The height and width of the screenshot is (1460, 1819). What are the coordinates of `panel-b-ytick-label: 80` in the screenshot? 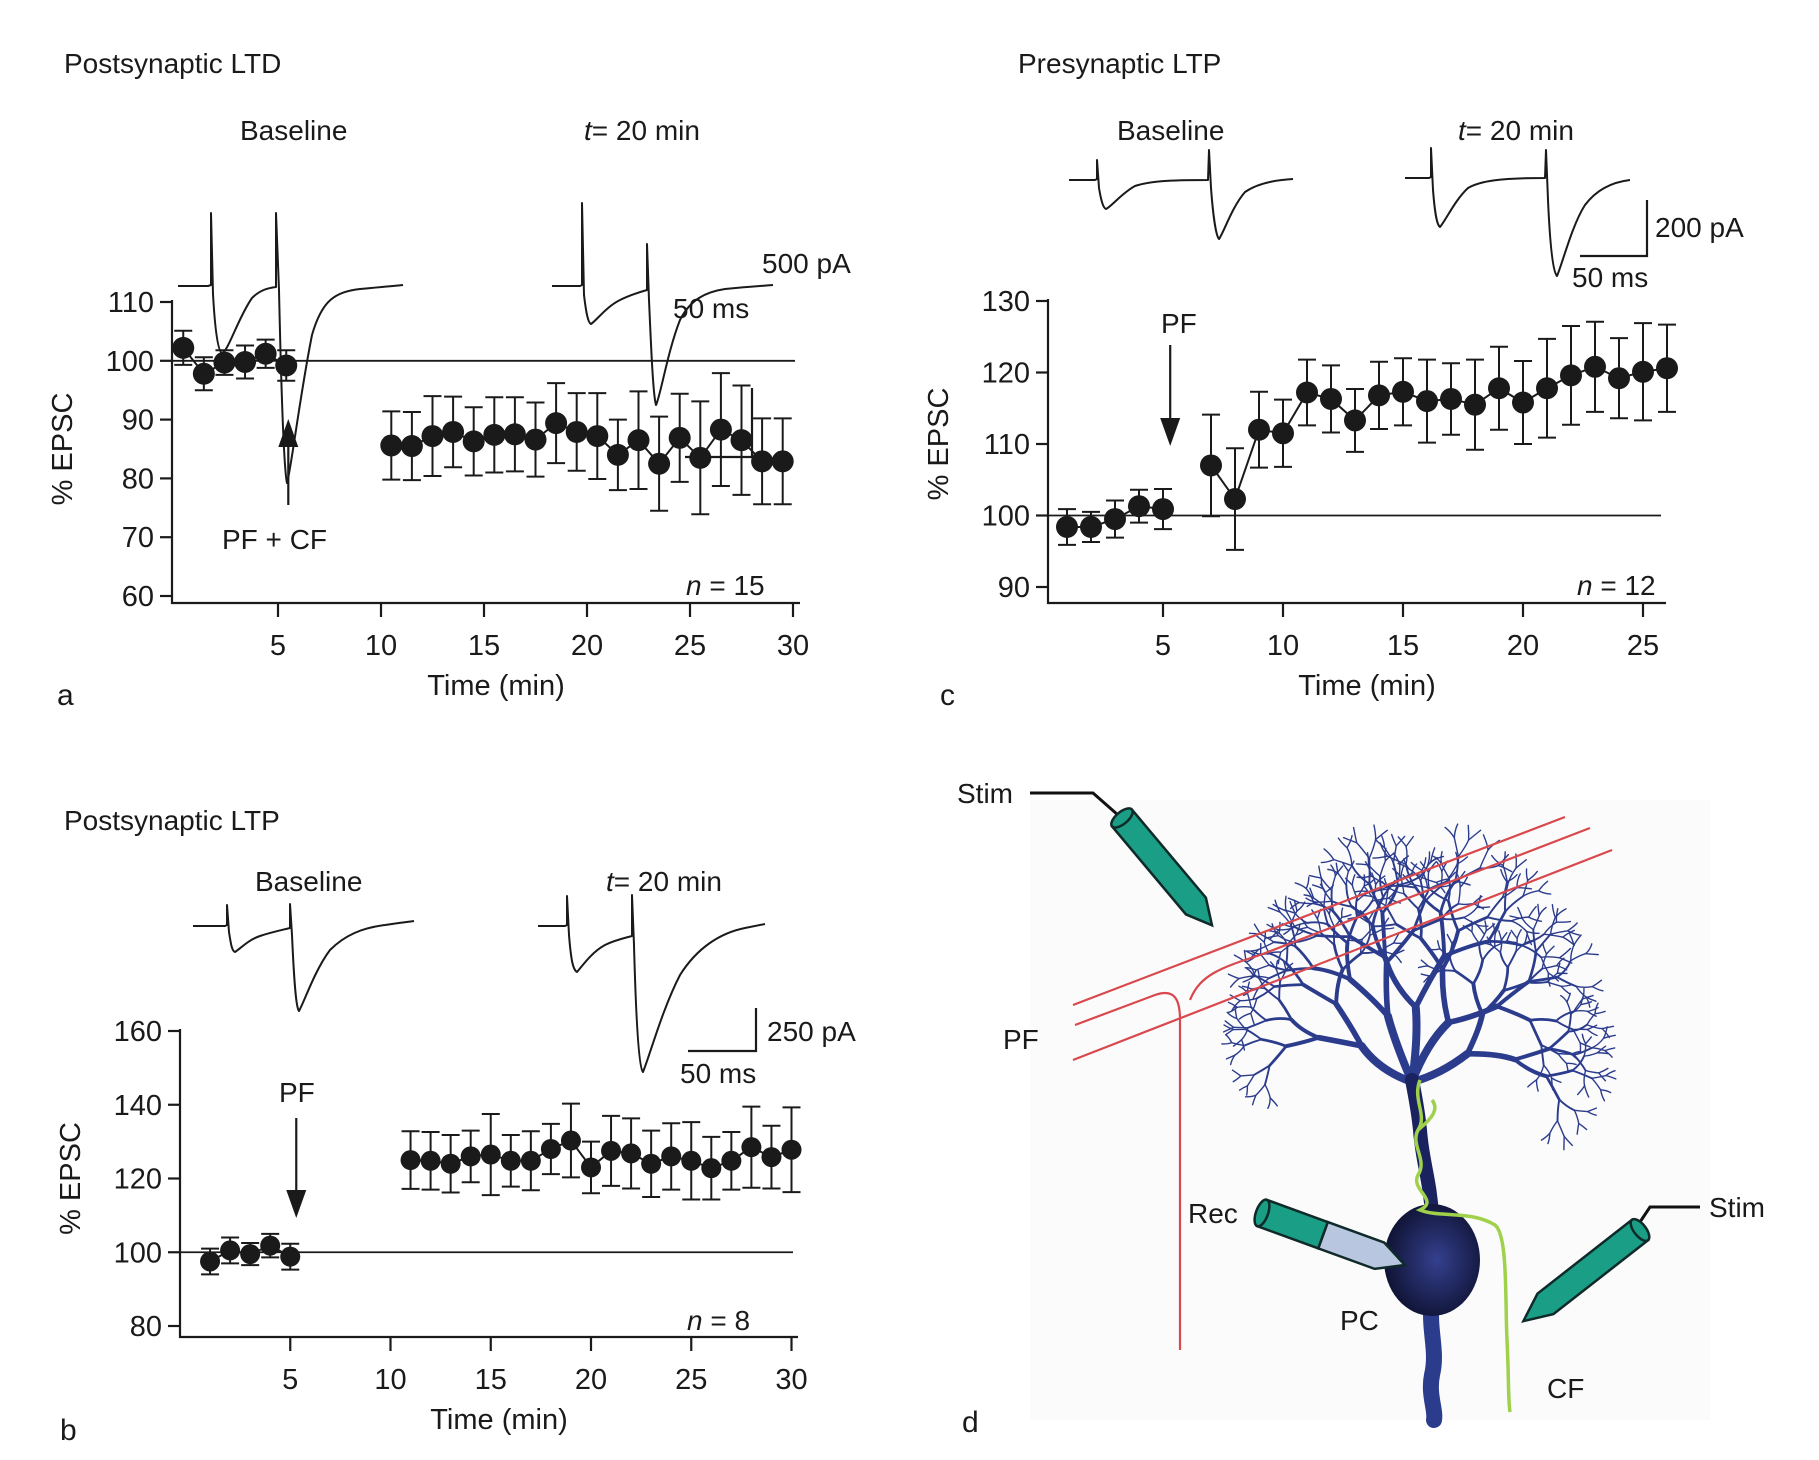 It's located at (146, 1327).